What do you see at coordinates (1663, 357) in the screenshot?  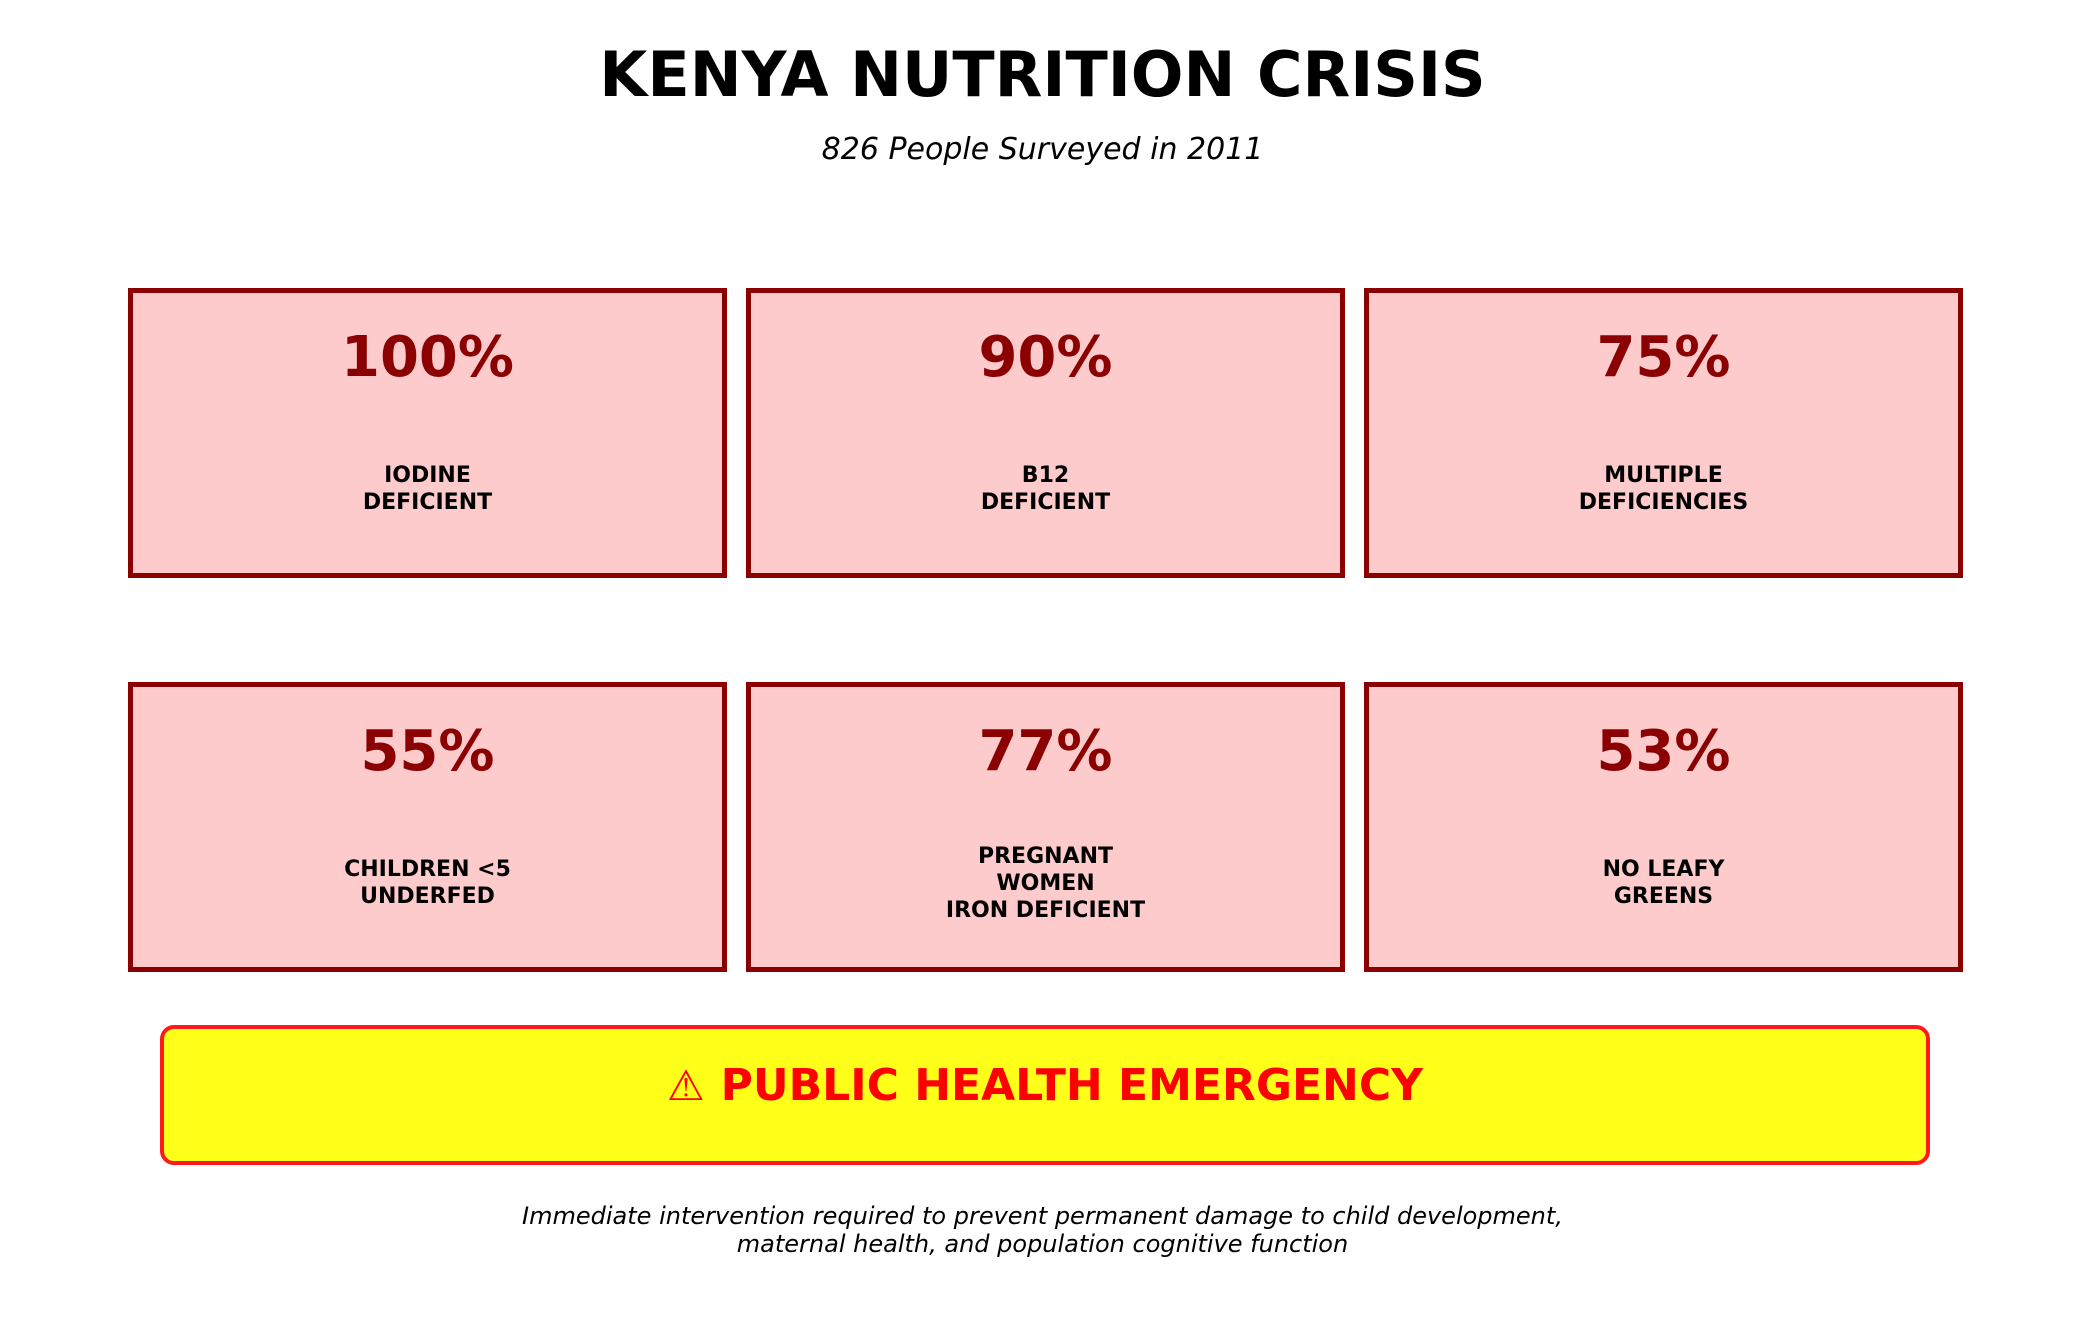 I see `stat-value: 75%` at bounding box center [1663, 357].